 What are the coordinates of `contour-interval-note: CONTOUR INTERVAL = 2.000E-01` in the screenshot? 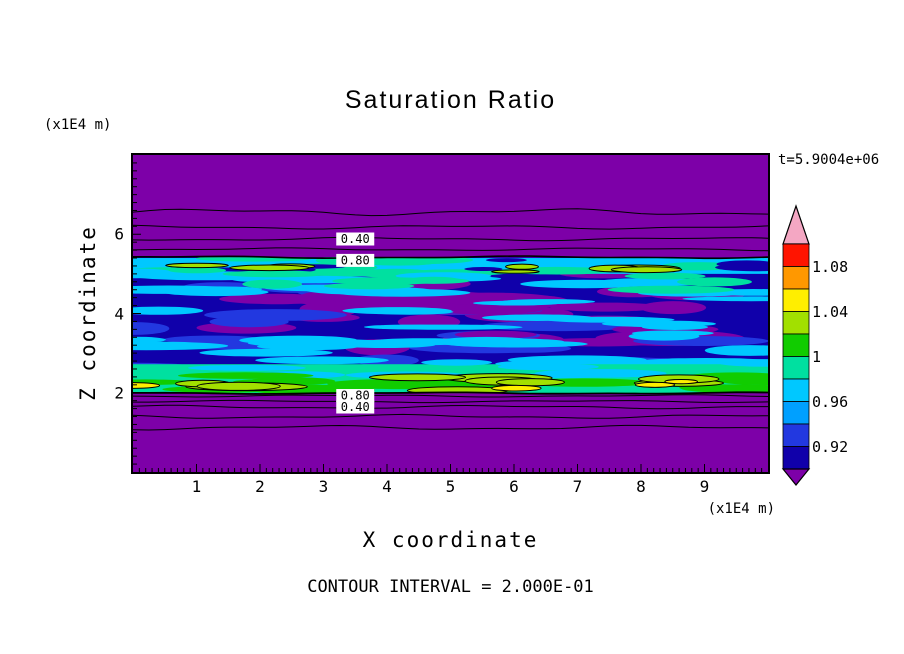 It's located at (450, 587).